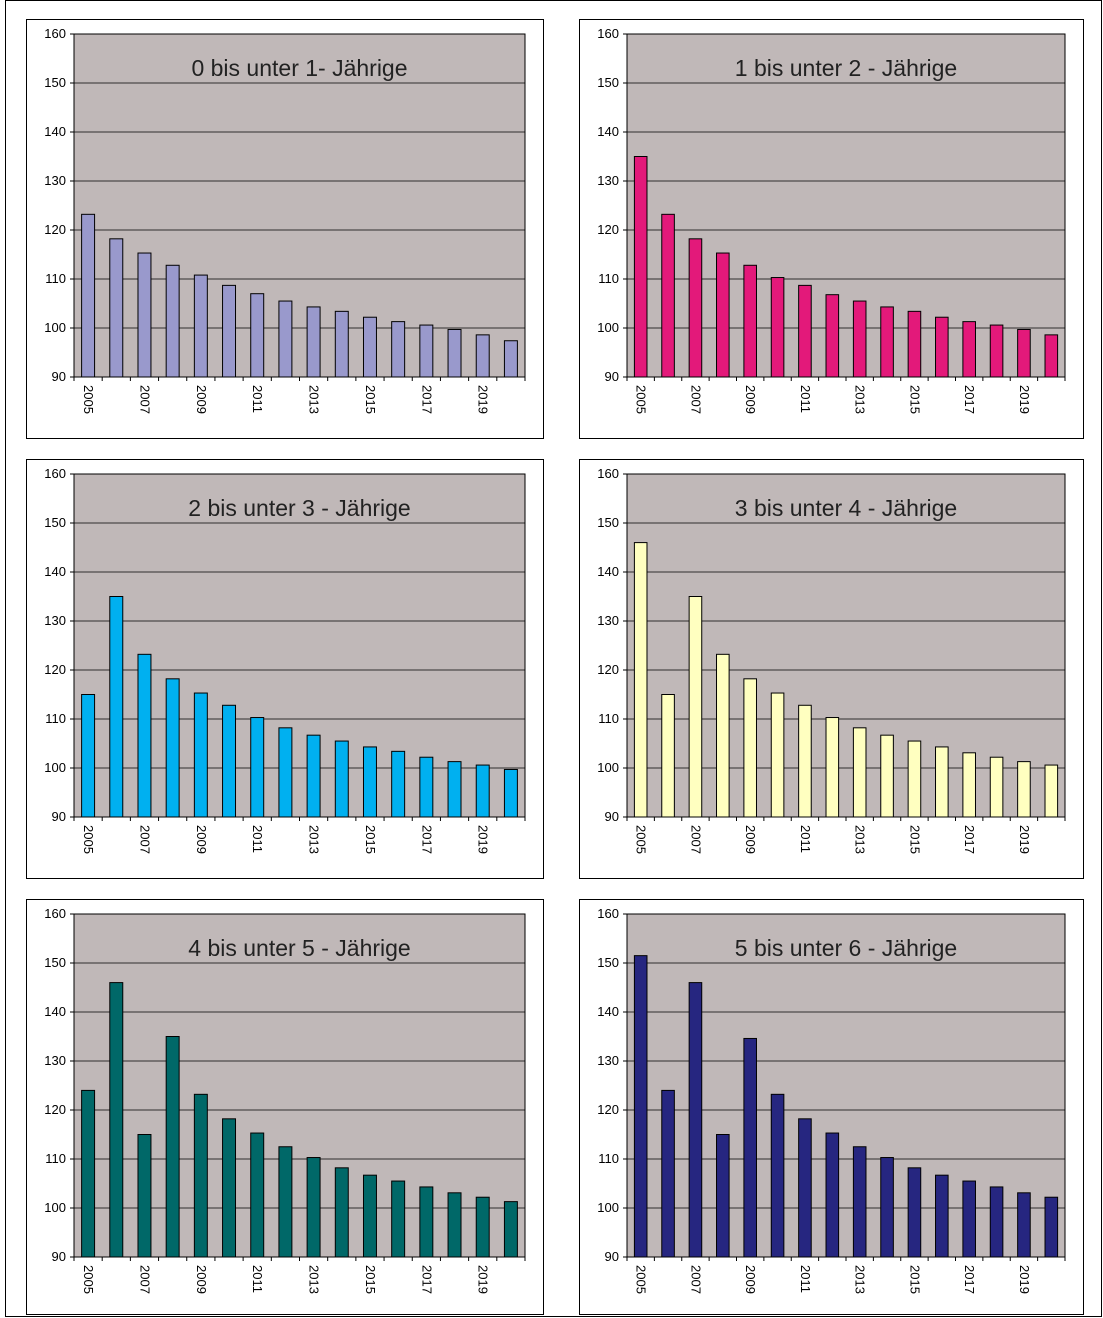 This screenshot has width=1103, height=1318. I want to click on chart-title: 3 bis unter 4 - Jährige, so click(846, 508).